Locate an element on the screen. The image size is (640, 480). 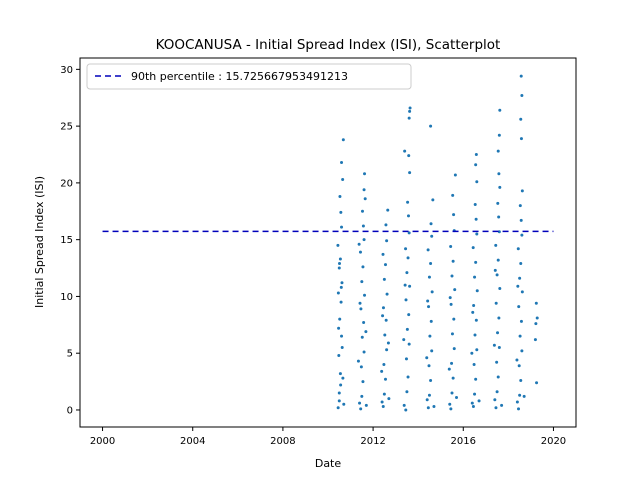
x-tick-label: 2004 is located at coordinates (192, 441).